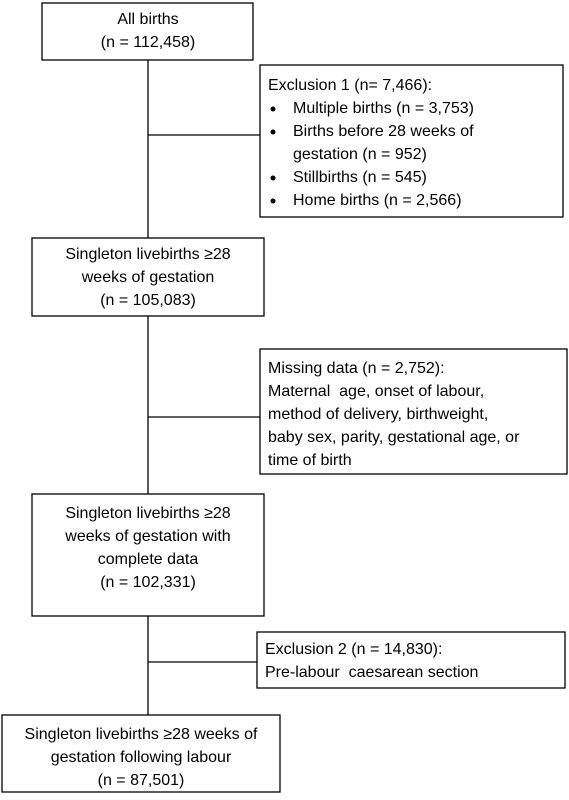 The width and height of the screenshot is (569, 800). Describe the element at coordinates (147, 536) in the screenshot. I see `node-text: weeks of gestation with` at that location.